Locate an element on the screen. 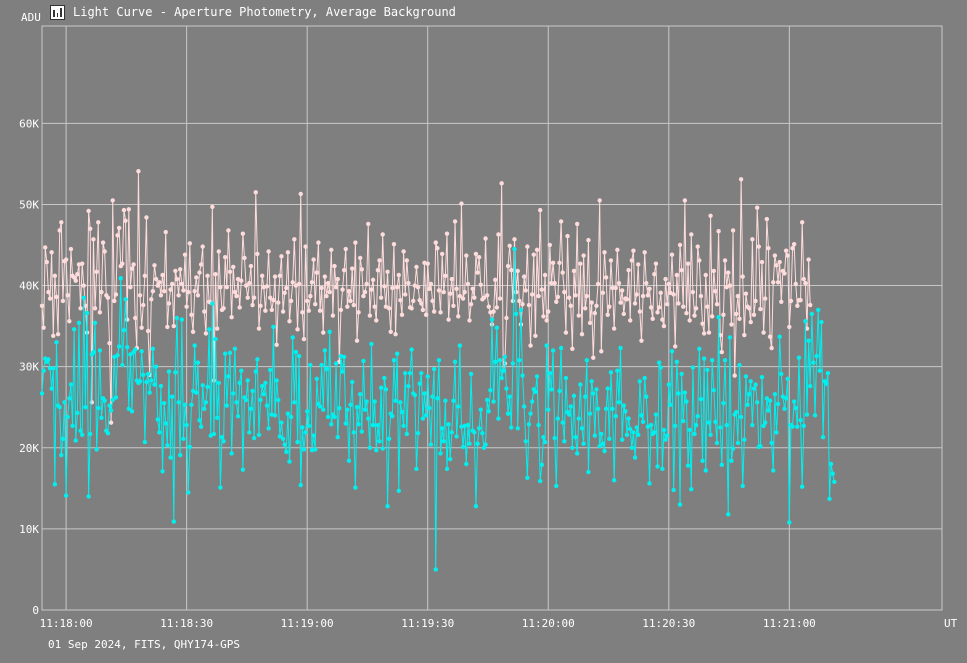 The height and width of the screenshot is (663, 967). x-tick-label: 11:18:00 is located at coordinates (66, 623).